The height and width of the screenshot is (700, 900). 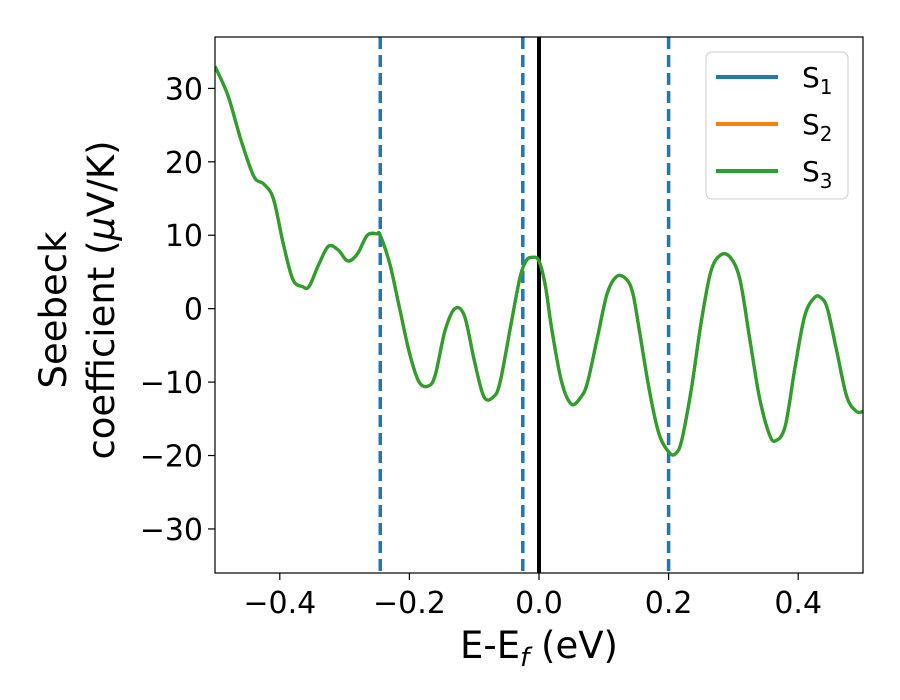 I want to click on x-tick-label: 0.4, so click(x=798, y=603).